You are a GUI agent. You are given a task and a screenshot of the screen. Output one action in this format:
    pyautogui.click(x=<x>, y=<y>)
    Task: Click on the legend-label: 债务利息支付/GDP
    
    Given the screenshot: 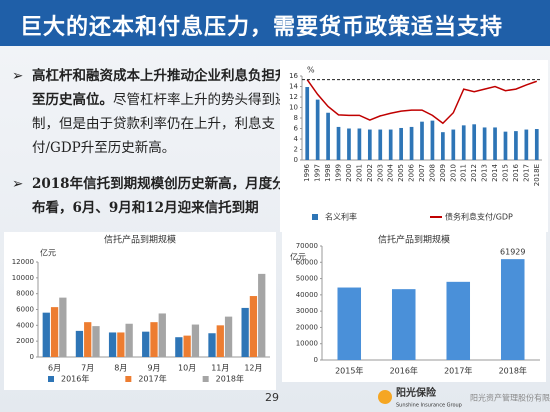 What is the action you would take?
    pyautogui.click(x=479, y=217)
    